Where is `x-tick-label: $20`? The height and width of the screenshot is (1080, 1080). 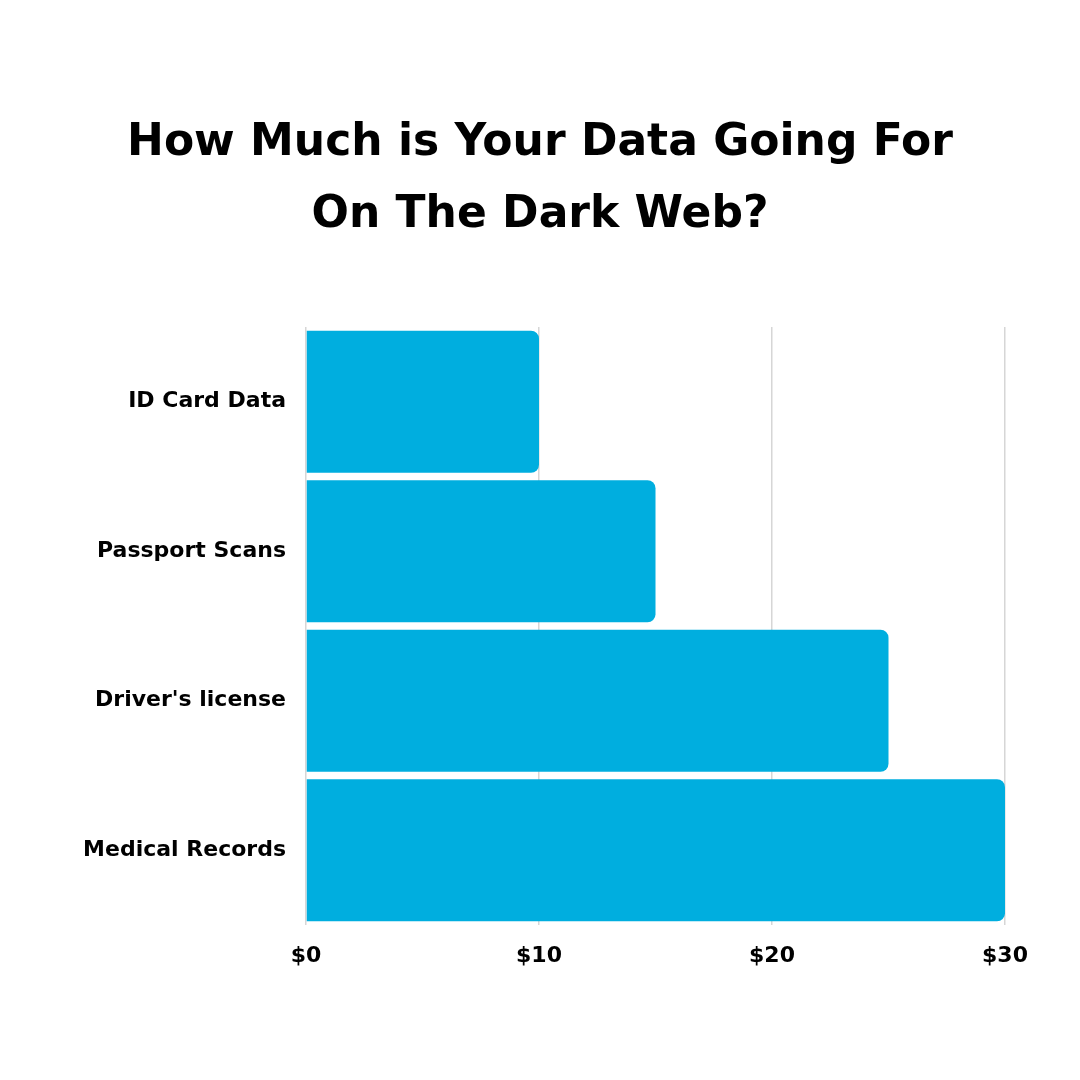 x-tick-label: $20 is located at coordinates (772, 954).